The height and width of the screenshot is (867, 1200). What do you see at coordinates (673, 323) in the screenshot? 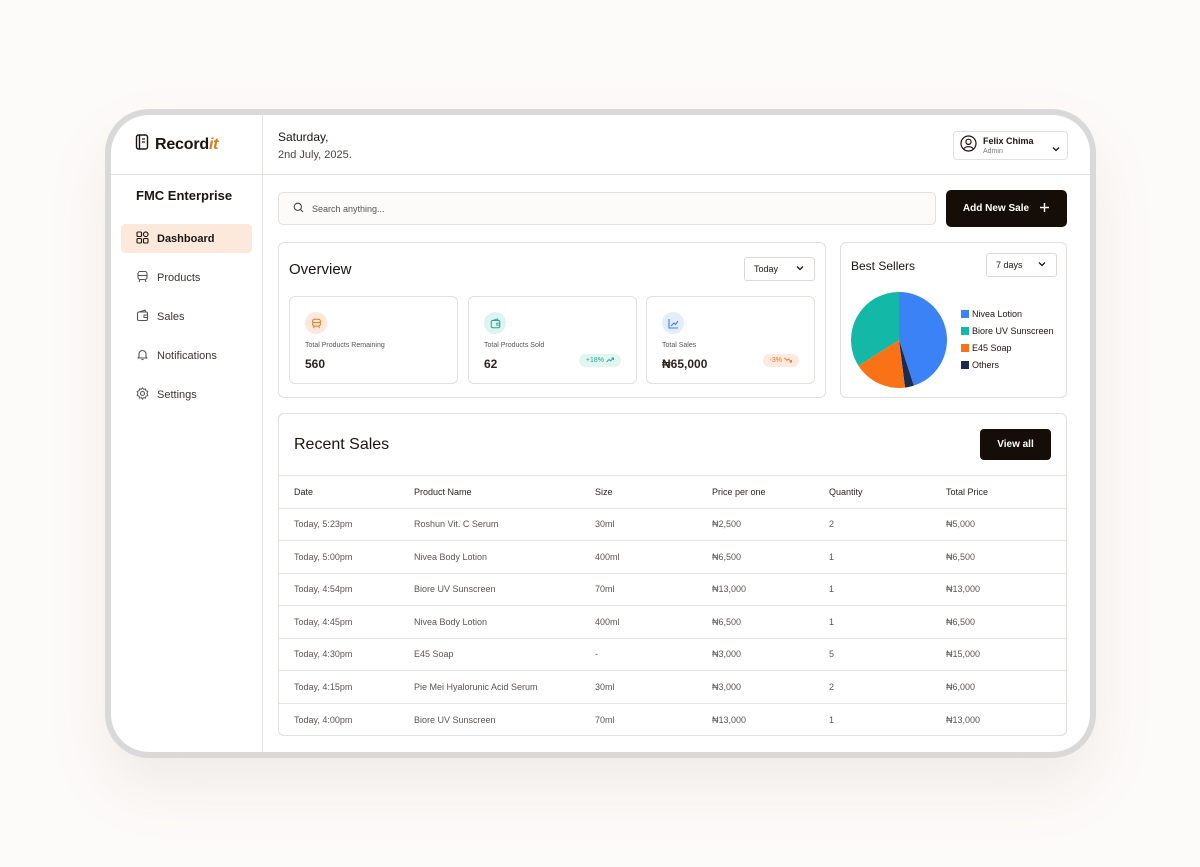
I see `chart-up-icon` at bounding box center [673, 323].